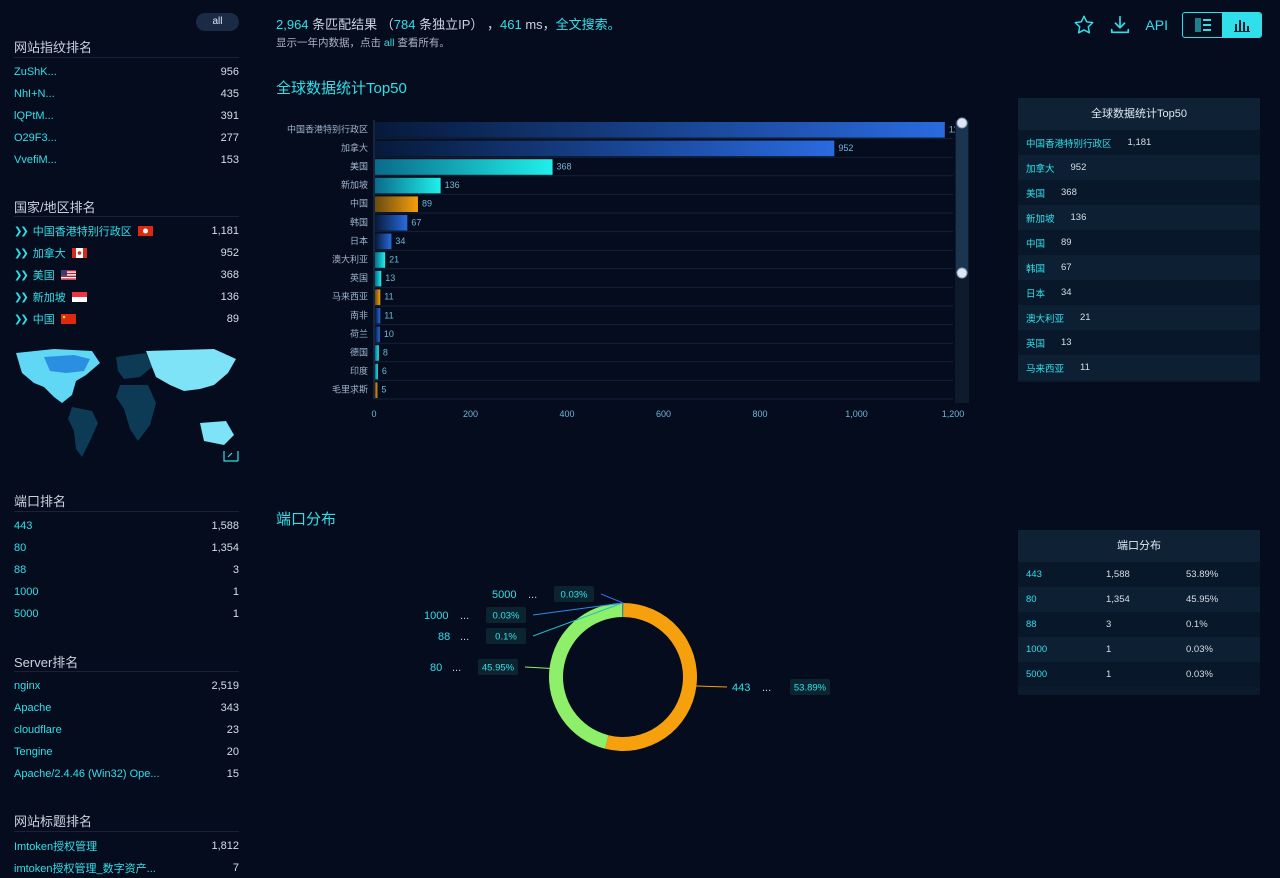  What do you see at coordinates (126, 319) in the screenshot?
I see `sidebar-country-item: ❯❯ 中国 89` at bounding box center [126, 319].